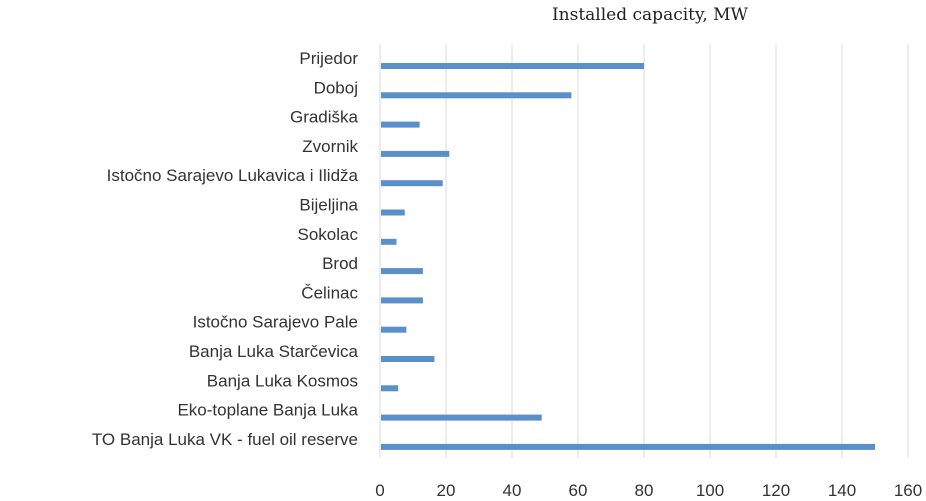 The image size is (926, 501). What do you see at coordinates (908, 490) in the screenshot?
I see `x-tick-label: 160` at bounding box center [908, 490].